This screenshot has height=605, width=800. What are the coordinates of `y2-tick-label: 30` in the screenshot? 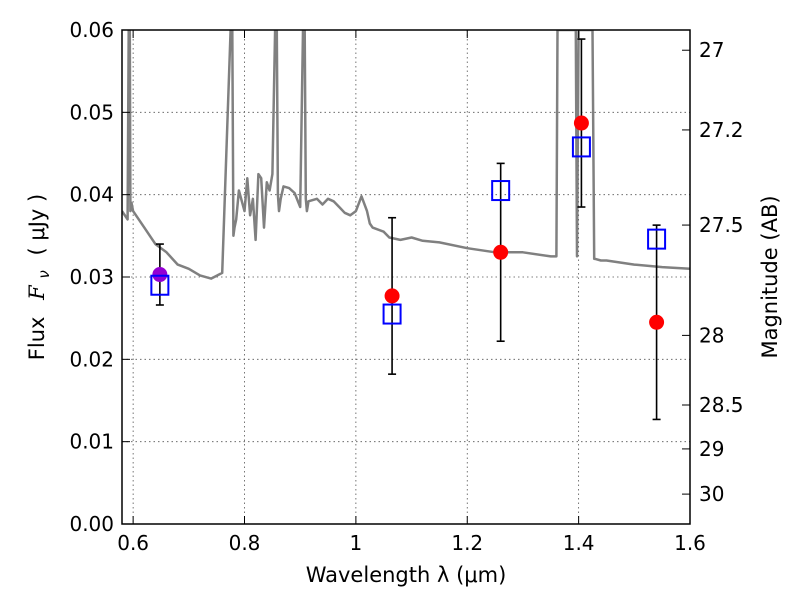 It's located at (711, 494).